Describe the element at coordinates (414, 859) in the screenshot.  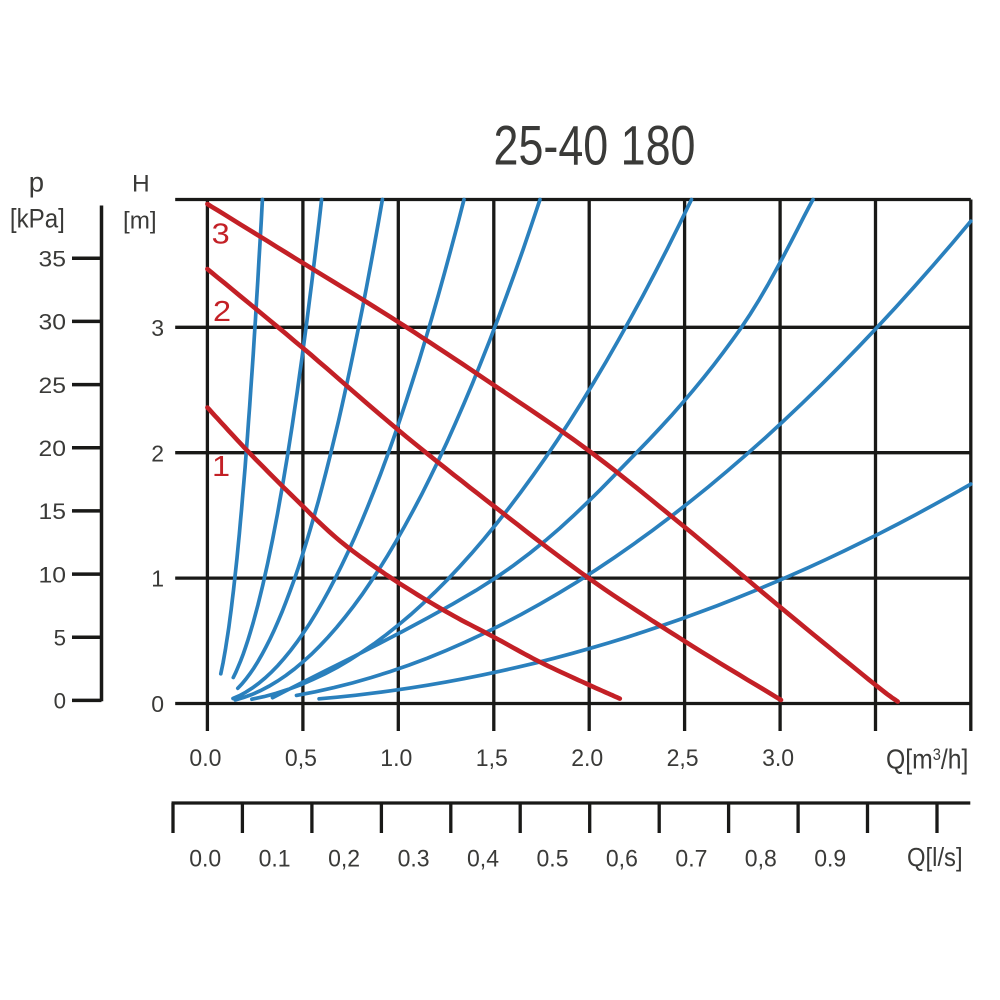
I see `svg-text: 0.3` at that location.